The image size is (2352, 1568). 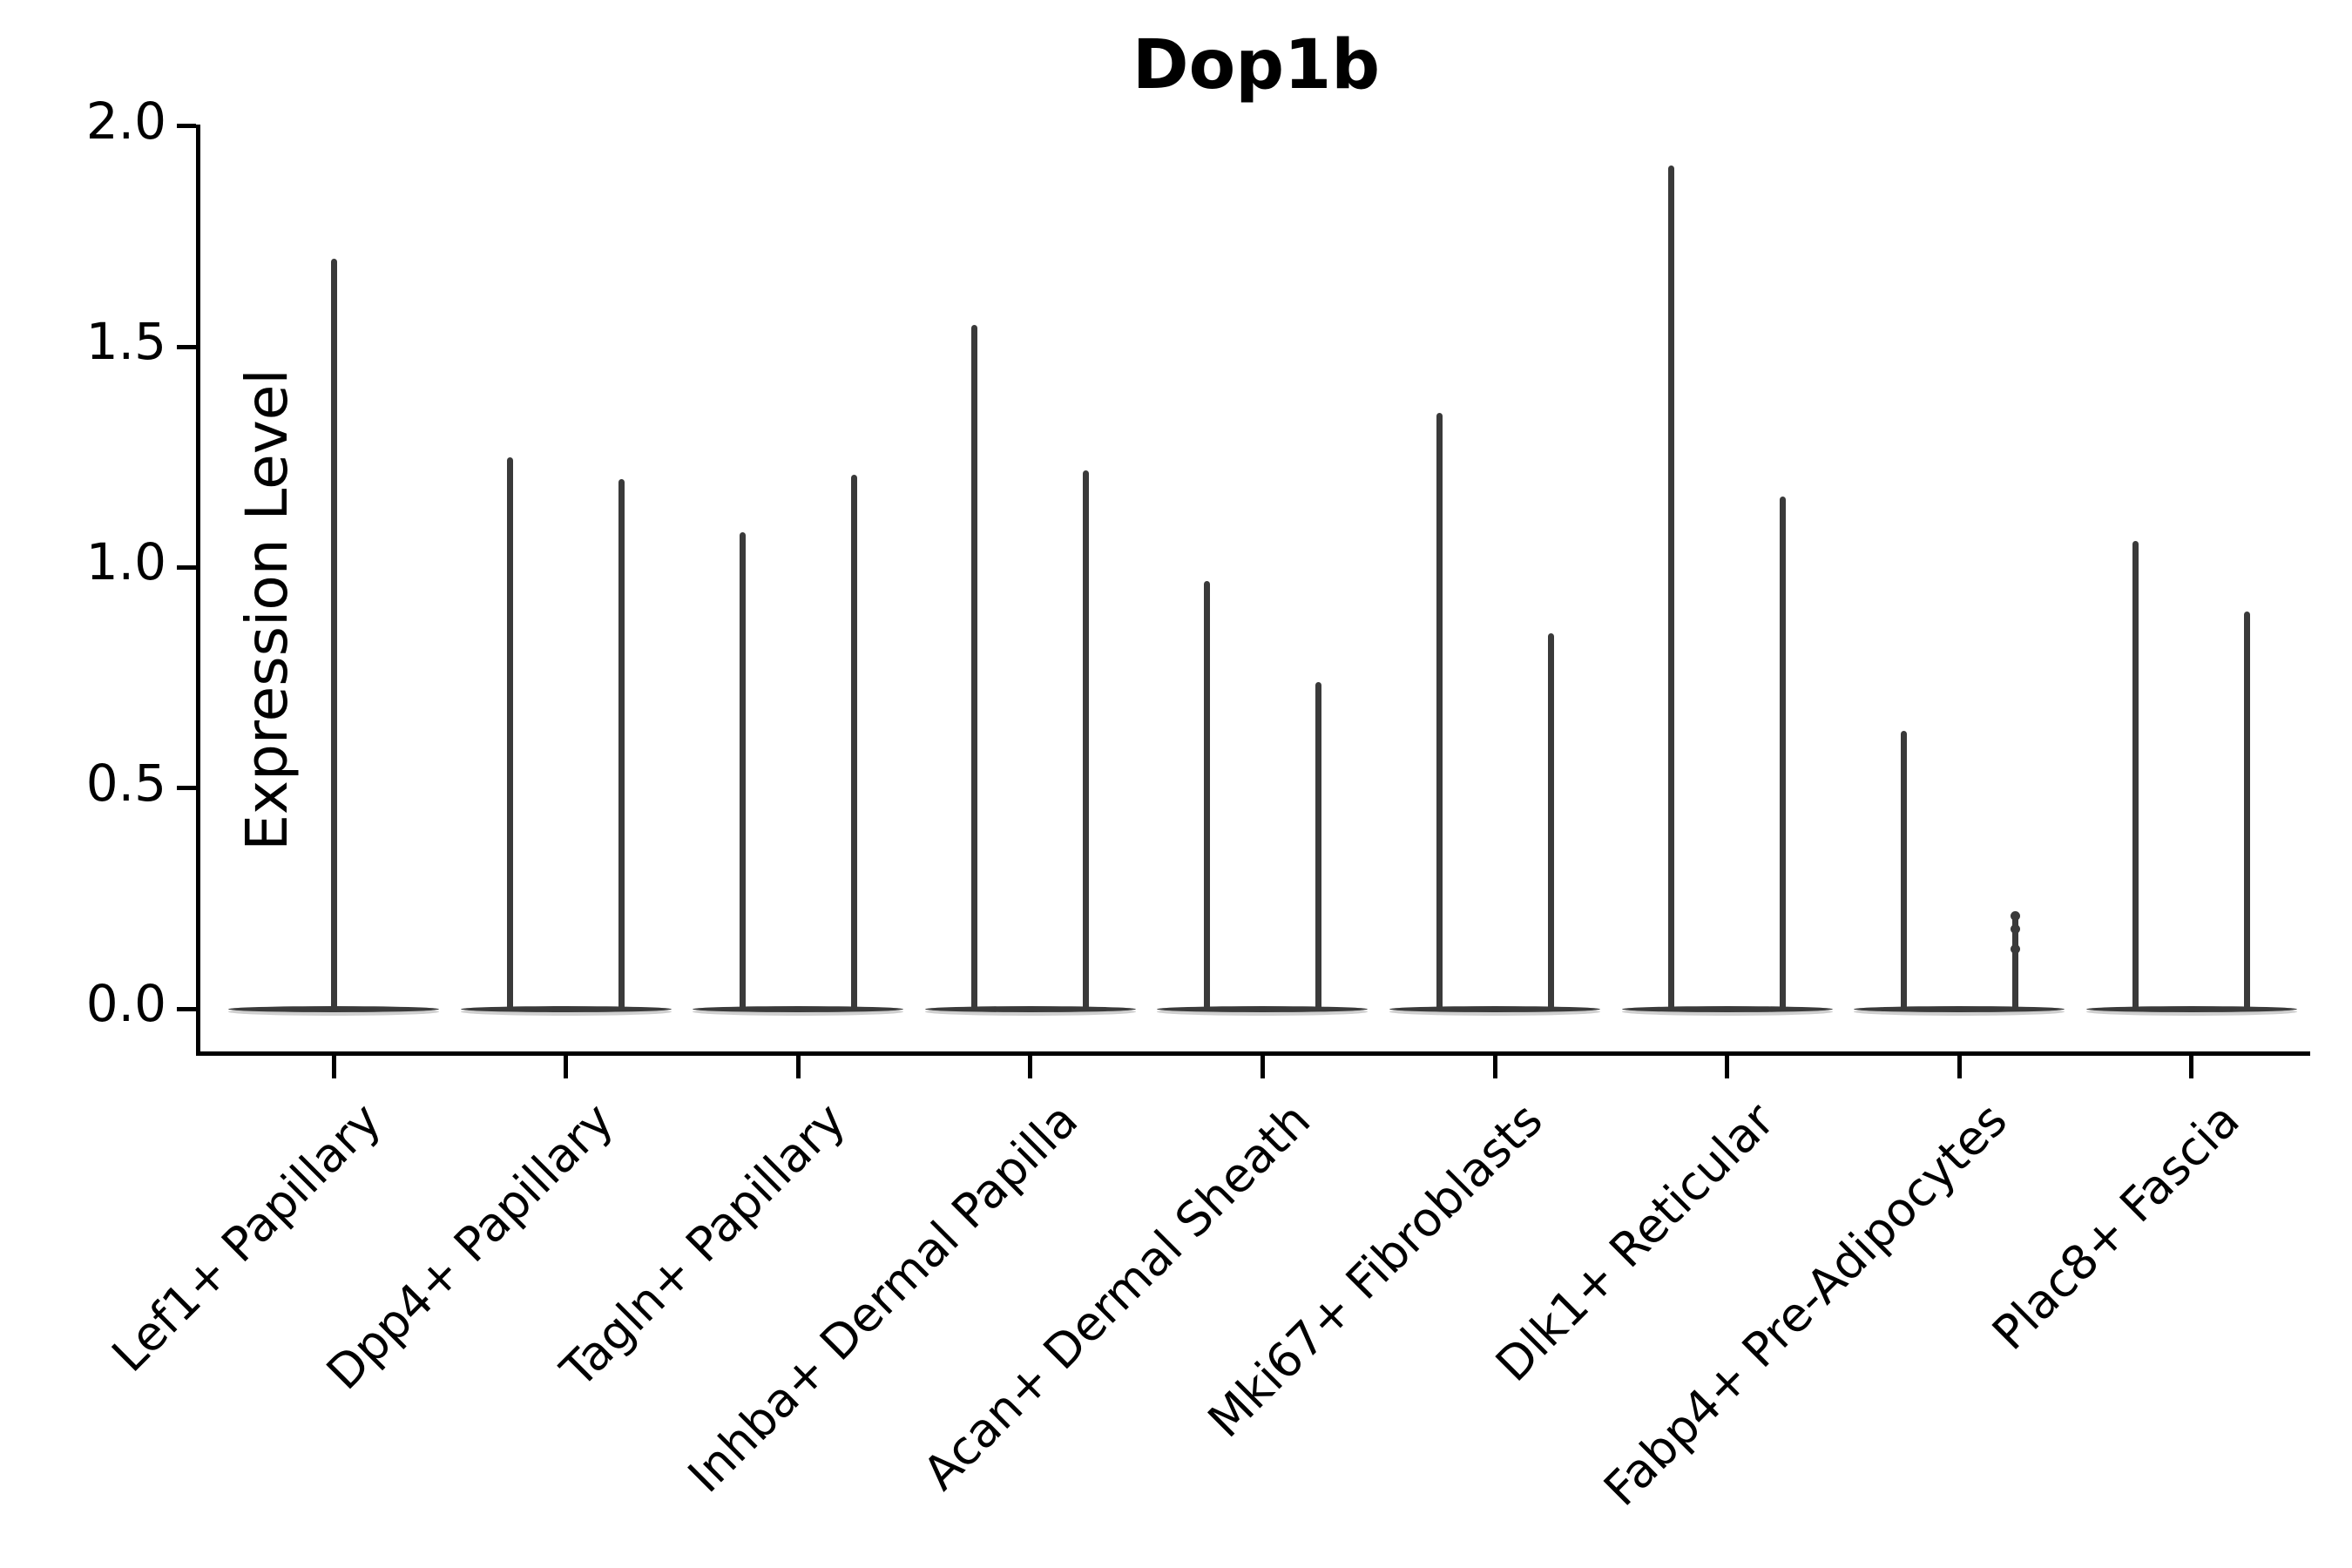 I want to click on y-axis-tick-0.0, so click(x=186, y=1008).